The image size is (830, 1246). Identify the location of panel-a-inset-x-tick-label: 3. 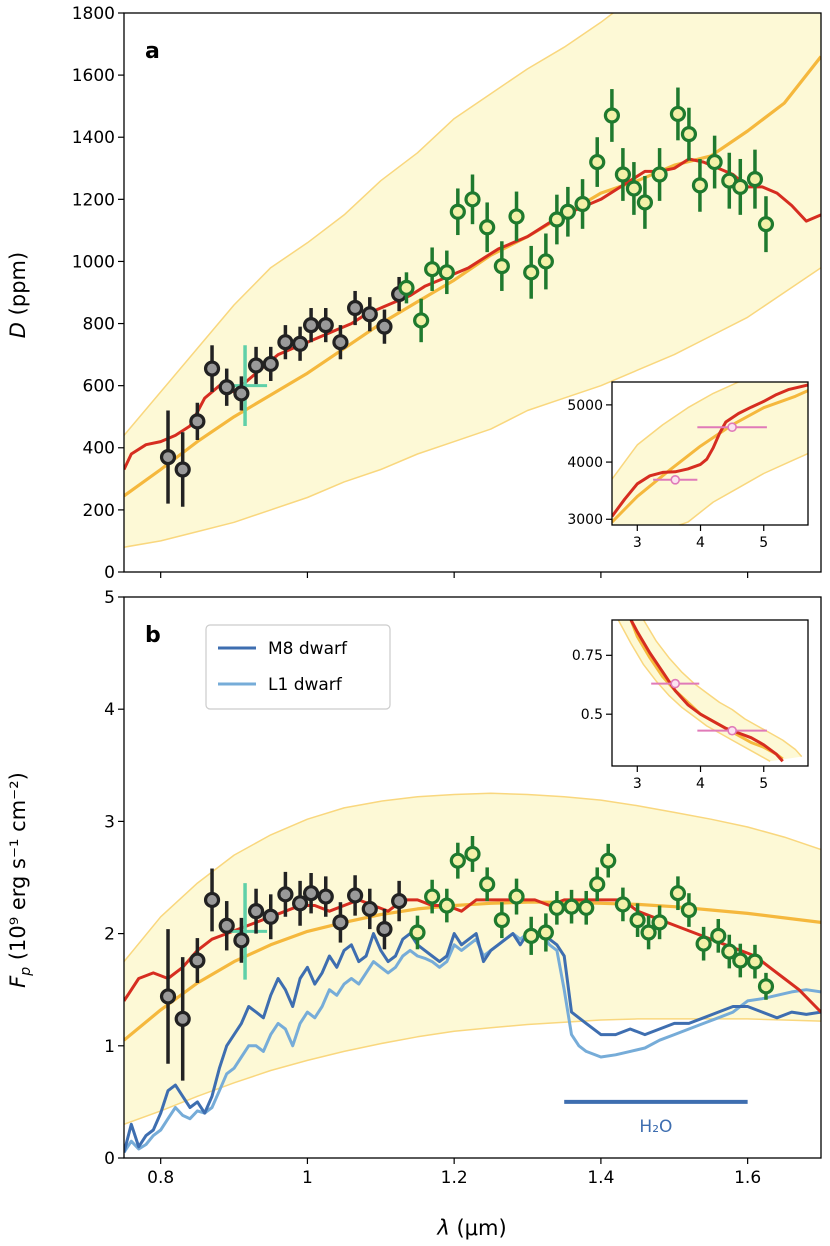
(637, 543).